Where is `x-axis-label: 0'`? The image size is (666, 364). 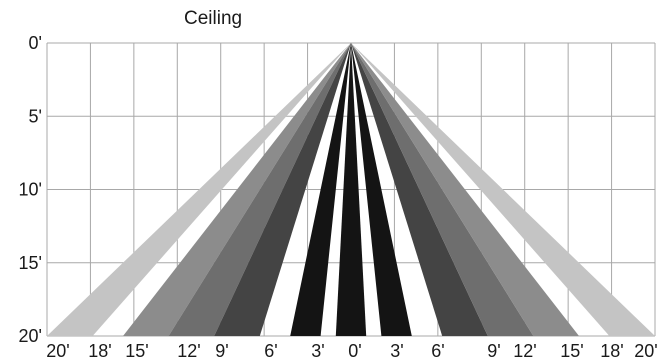
x-axis-label: 0' is located at coordinates (354, 351).